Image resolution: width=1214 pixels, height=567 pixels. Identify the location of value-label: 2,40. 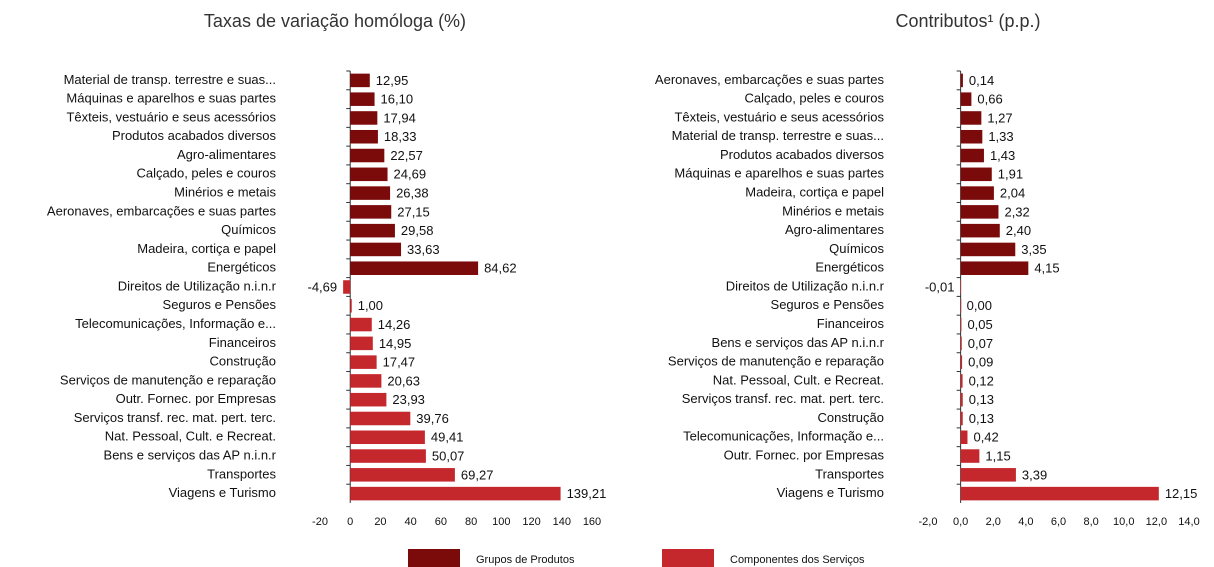
(1018, 230).